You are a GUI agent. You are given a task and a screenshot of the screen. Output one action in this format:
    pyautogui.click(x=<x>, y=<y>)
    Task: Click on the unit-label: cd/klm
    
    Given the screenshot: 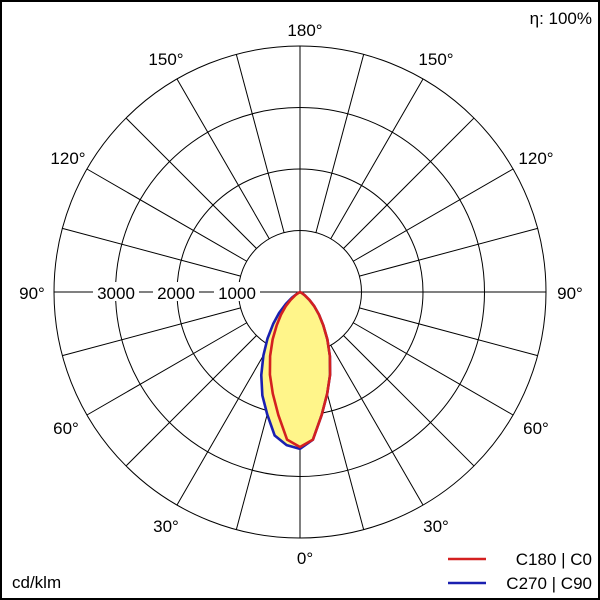 What is the action you would take?
    pyautogui.click(x=36, y=582)
    